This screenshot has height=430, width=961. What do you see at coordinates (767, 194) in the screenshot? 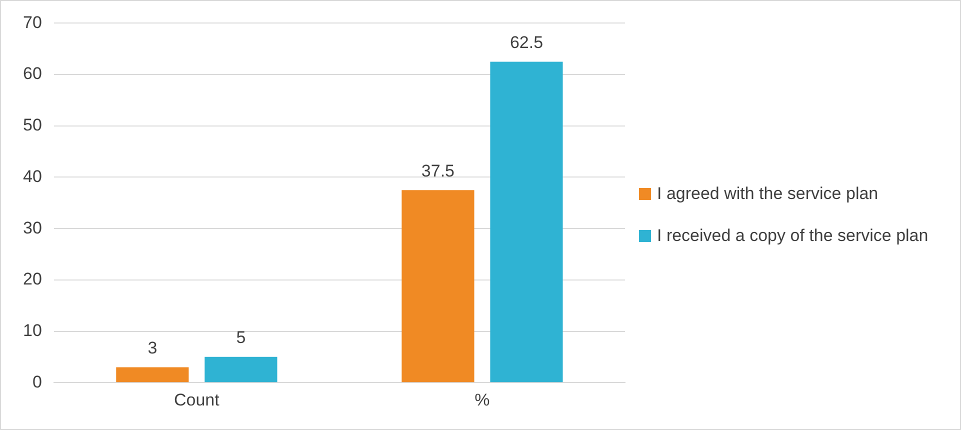
I see `legend-label: I agreed with the service plan` at bounding box center [767, 194].